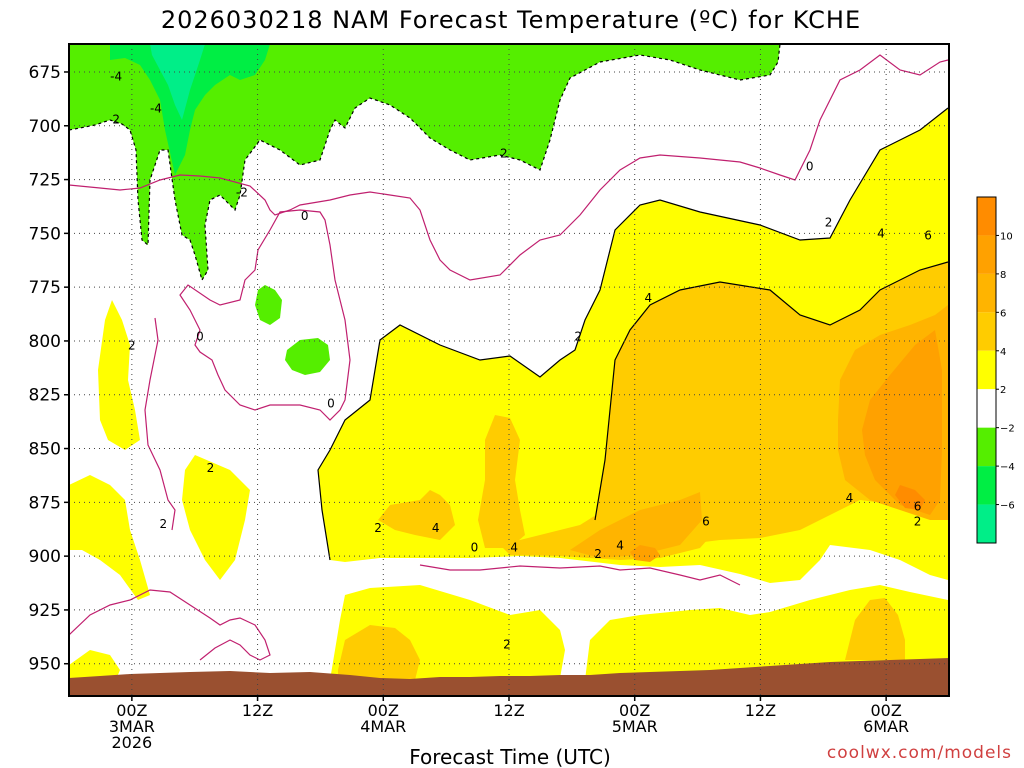  What do you see at coordinates (132, 726) in the screenshot?
I see `x-tick-label: 3MAR` at bounding box center [132, 726].